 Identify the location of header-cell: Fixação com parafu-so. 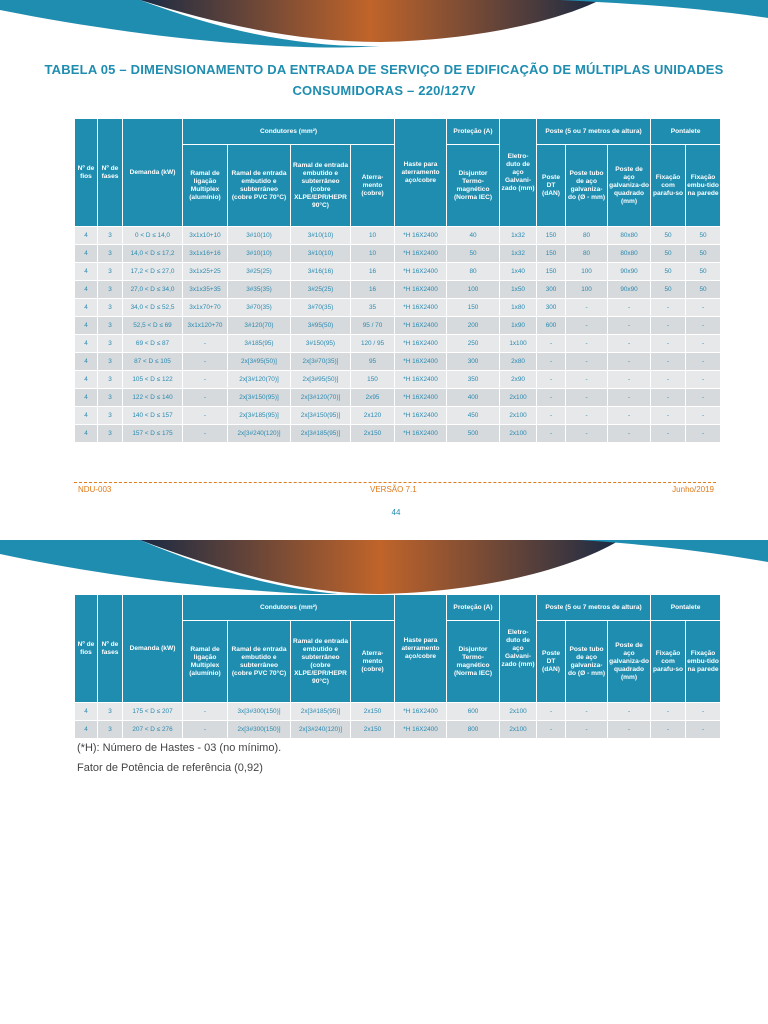
(668, 661).